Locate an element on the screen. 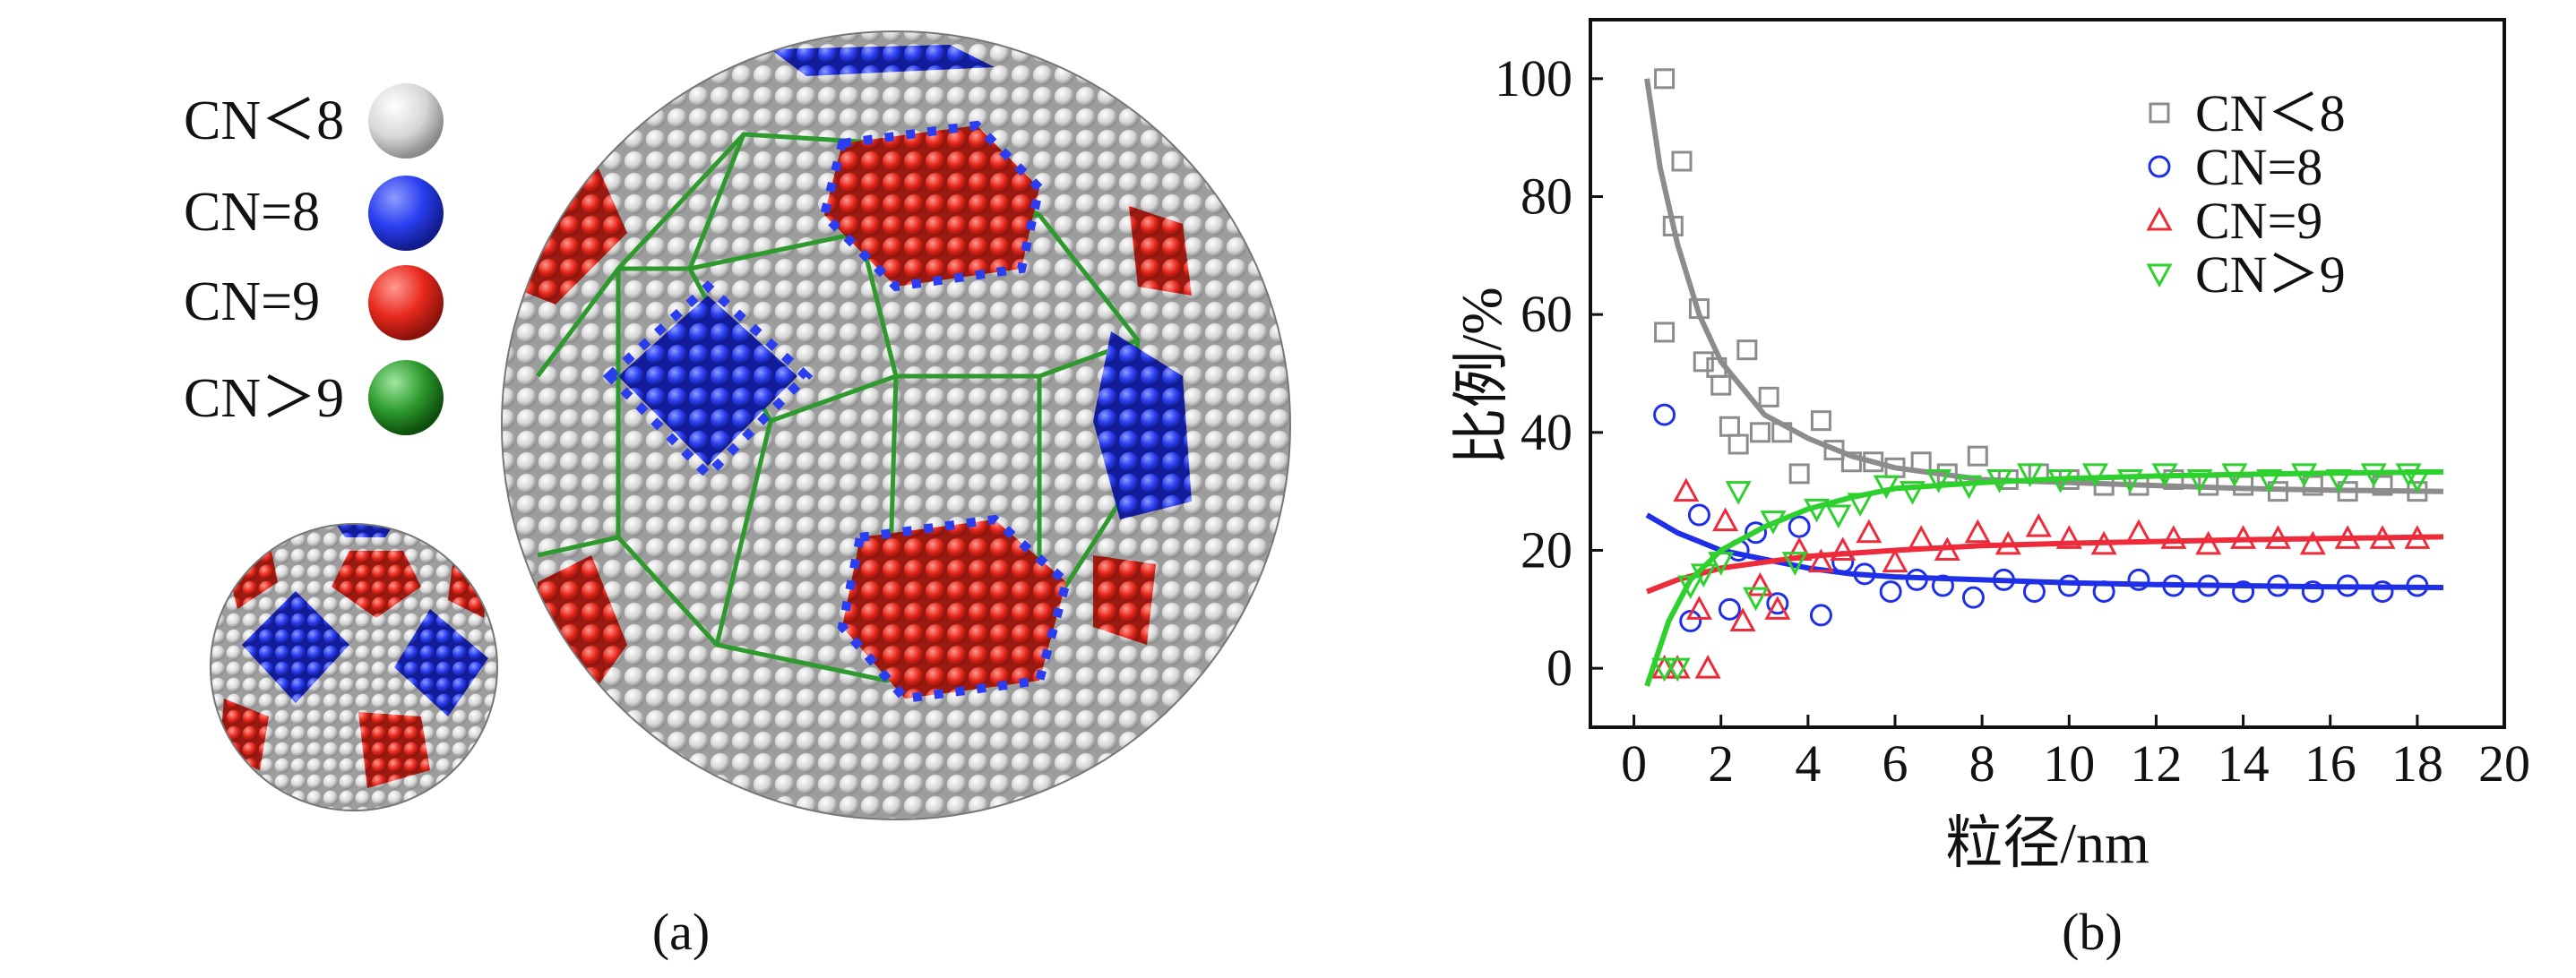  legend-label: CN=8 is located at coordinates (2258, 167).